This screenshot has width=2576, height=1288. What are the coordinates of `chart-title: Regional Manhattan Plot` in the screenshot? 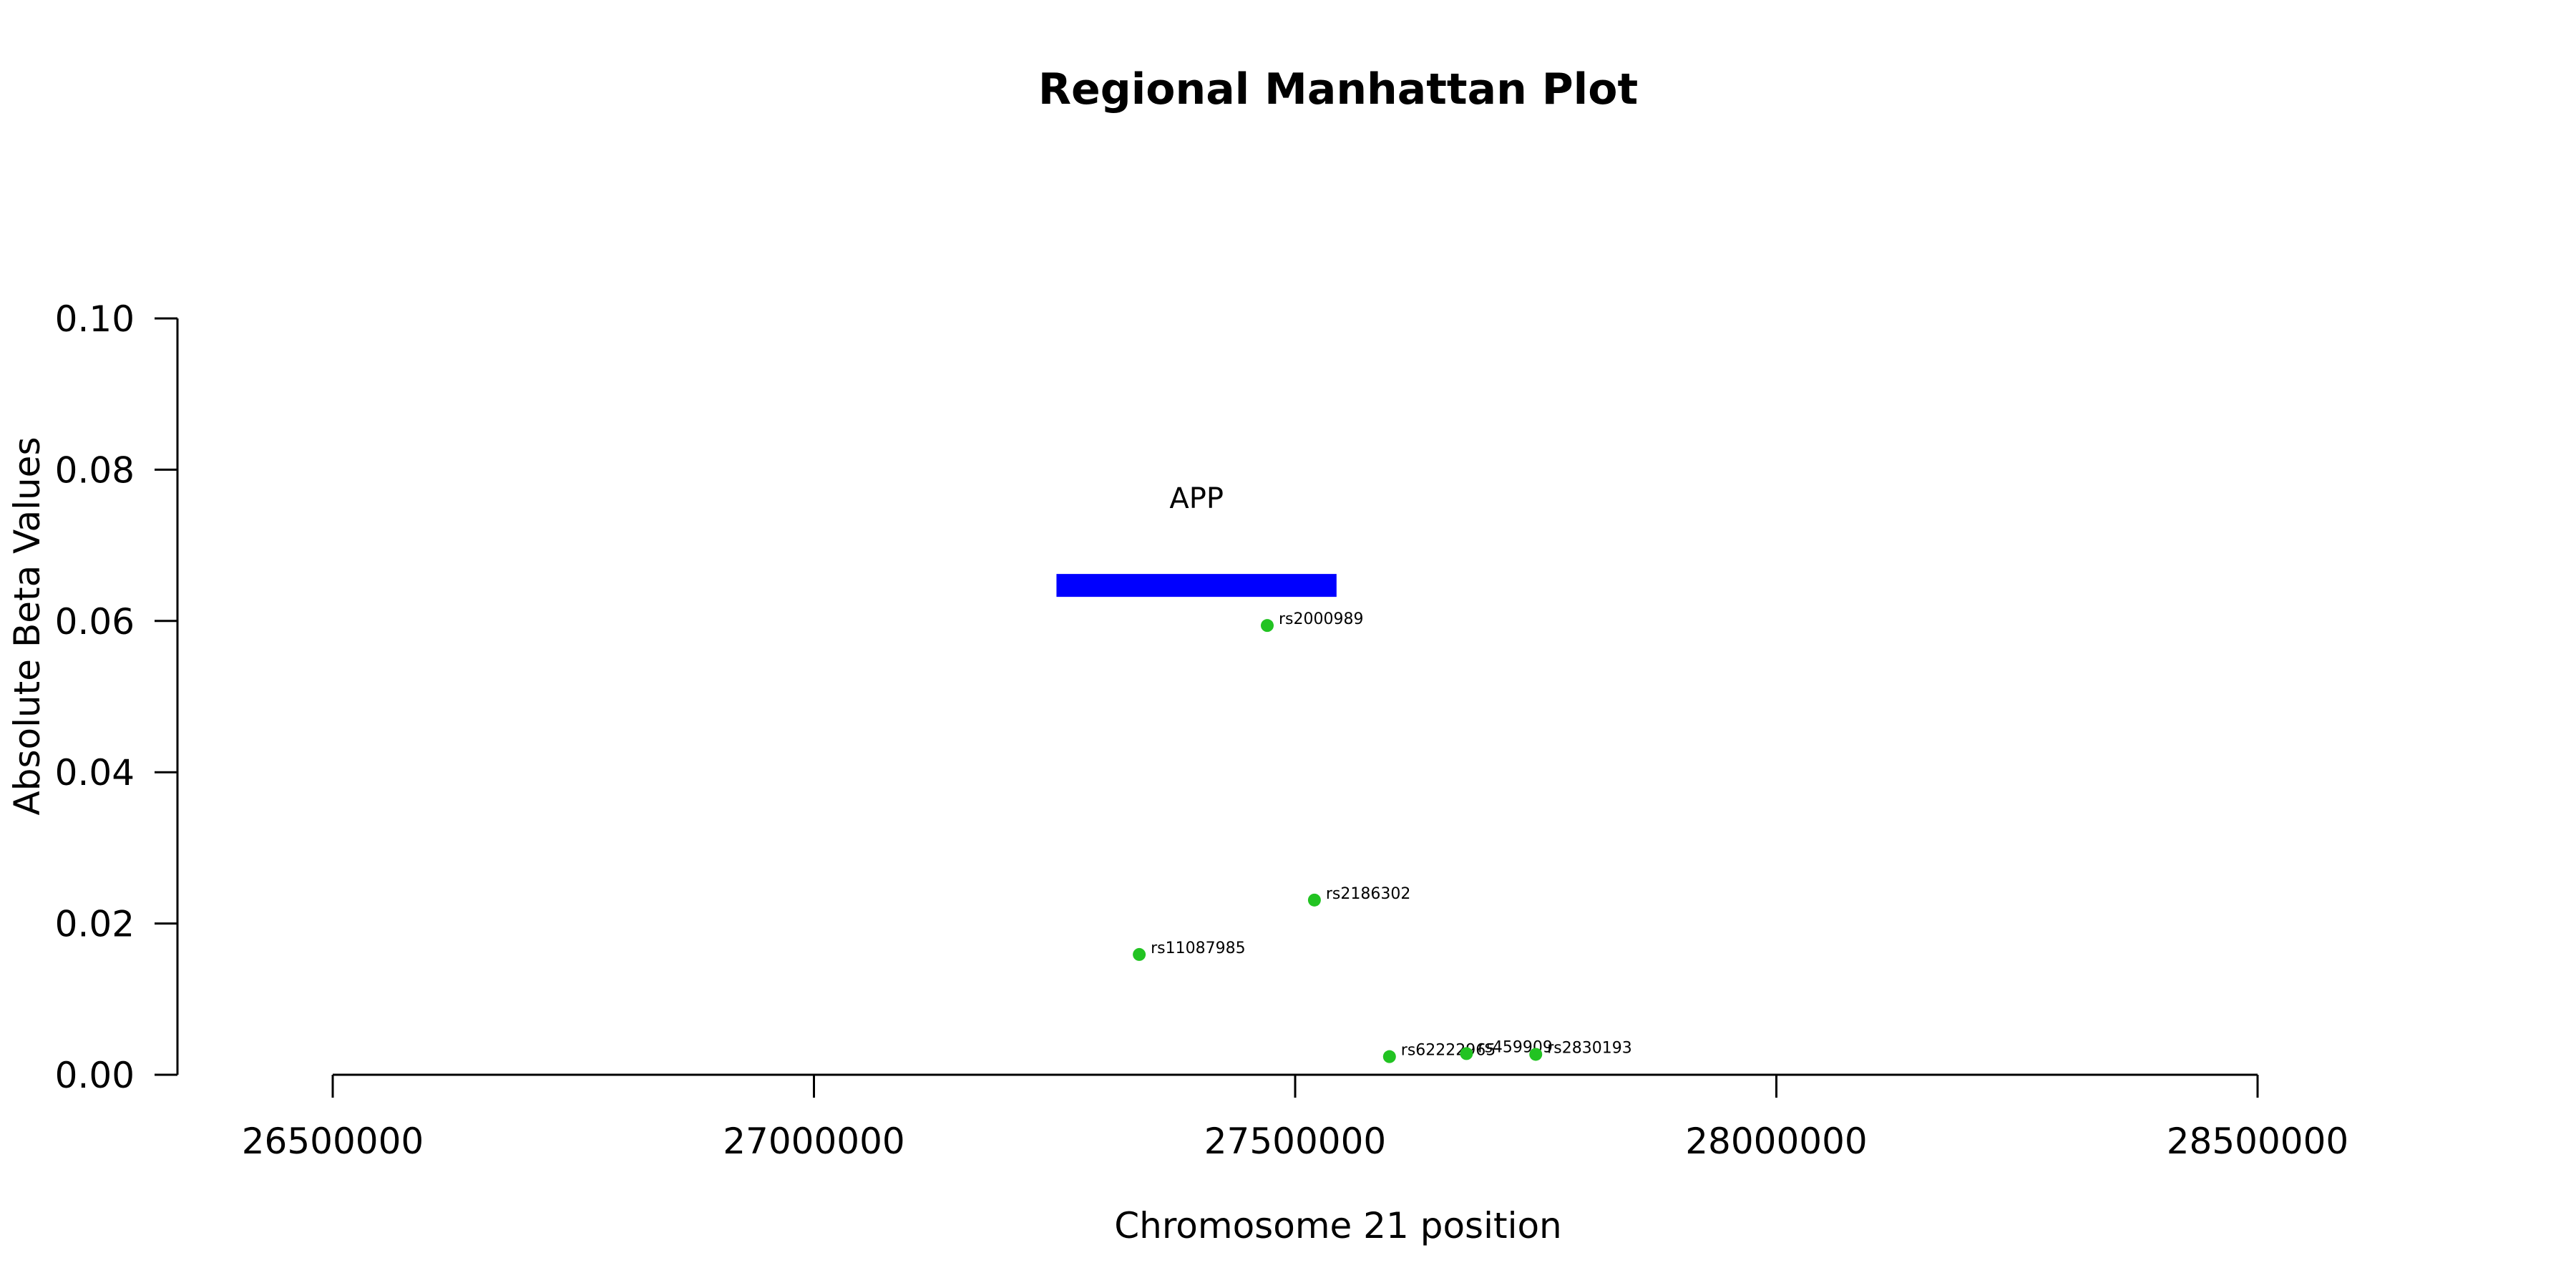 It's located at (1338, 89).